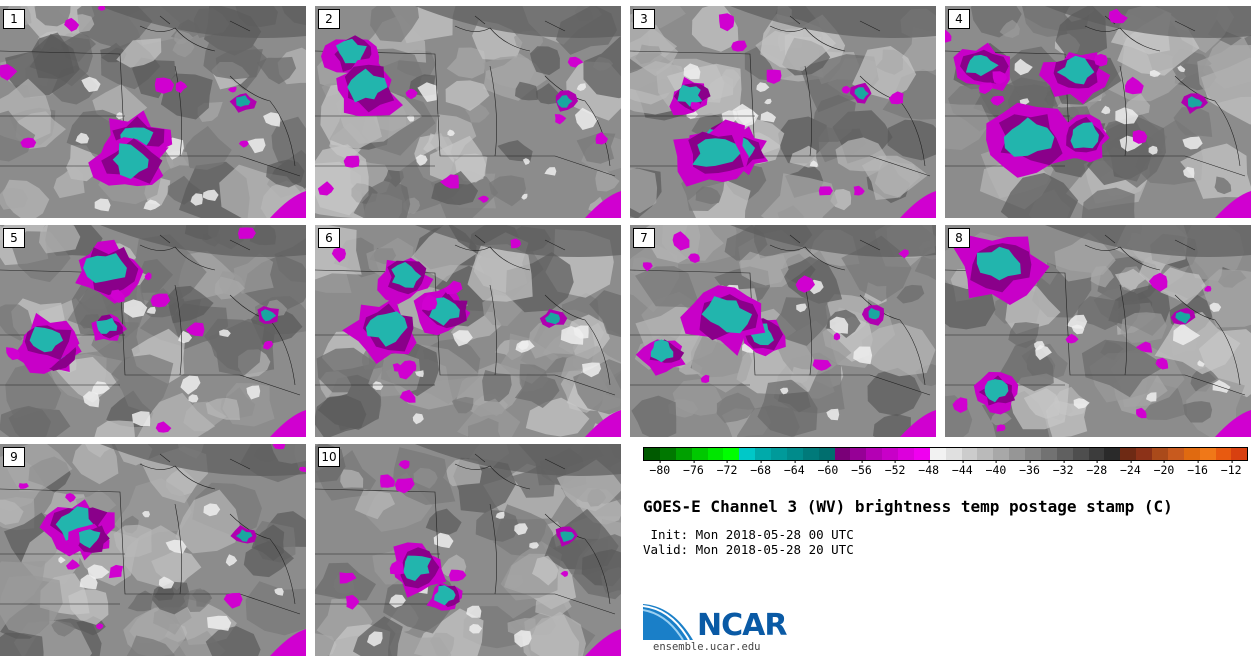  Describe the element at coordinates (329, 238) in the screenshot. I see `stamp-number: 6` at that location.